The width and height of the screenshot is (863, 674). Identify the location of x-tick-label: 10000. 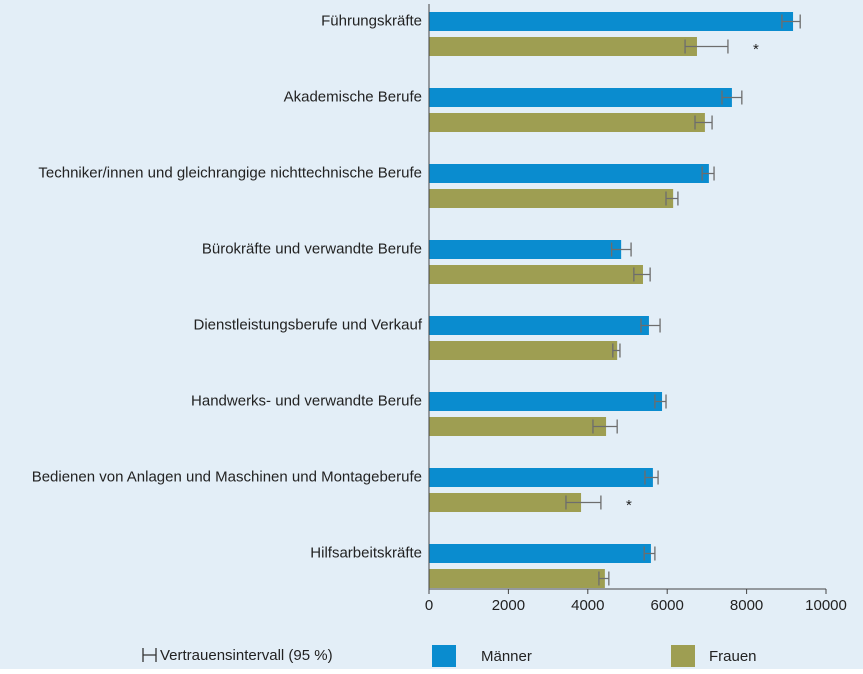
(826, 605).